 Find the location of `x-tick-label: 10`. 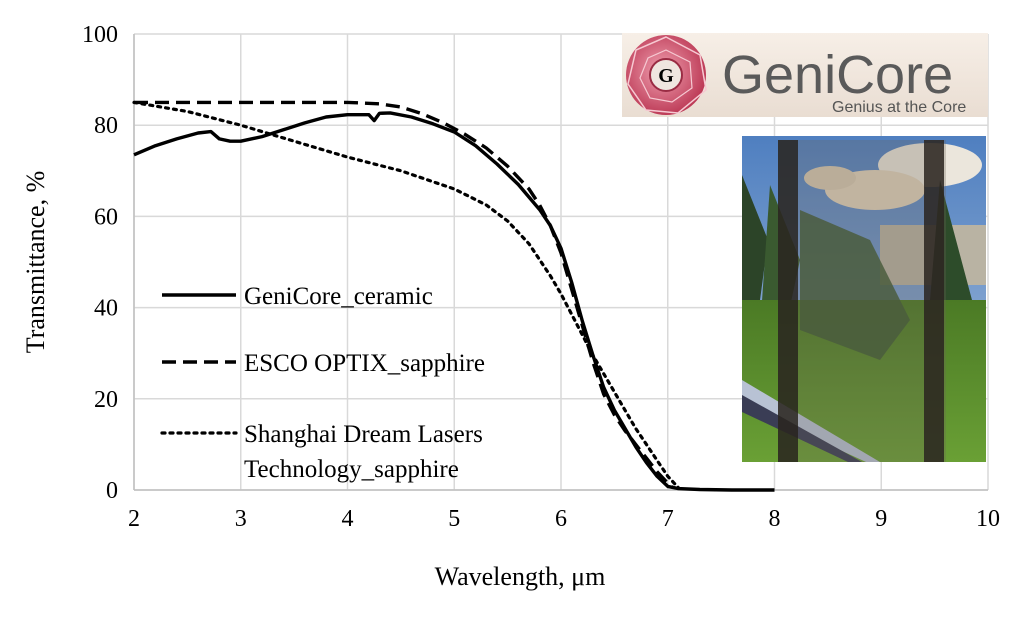

x-tick-label: 10 is located at coordinates (988, 519).